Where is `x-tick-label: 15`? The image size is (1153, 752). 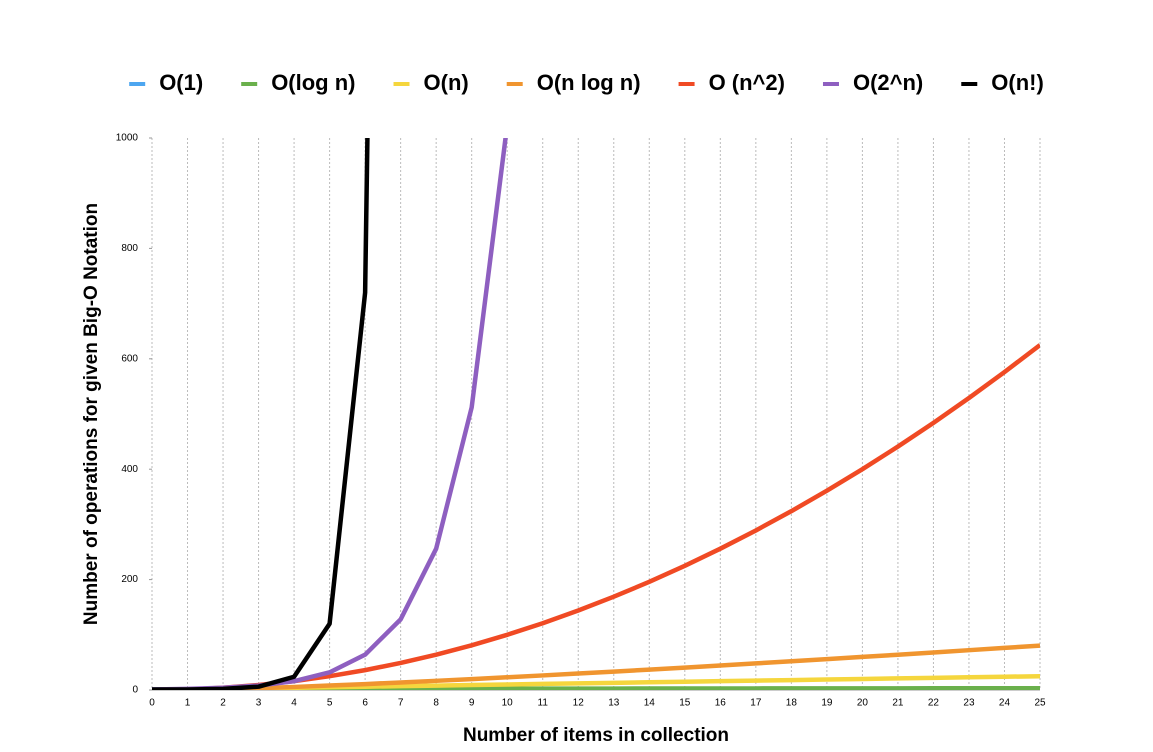
x-tick-label: 15 is located at coordinates (685, 703).